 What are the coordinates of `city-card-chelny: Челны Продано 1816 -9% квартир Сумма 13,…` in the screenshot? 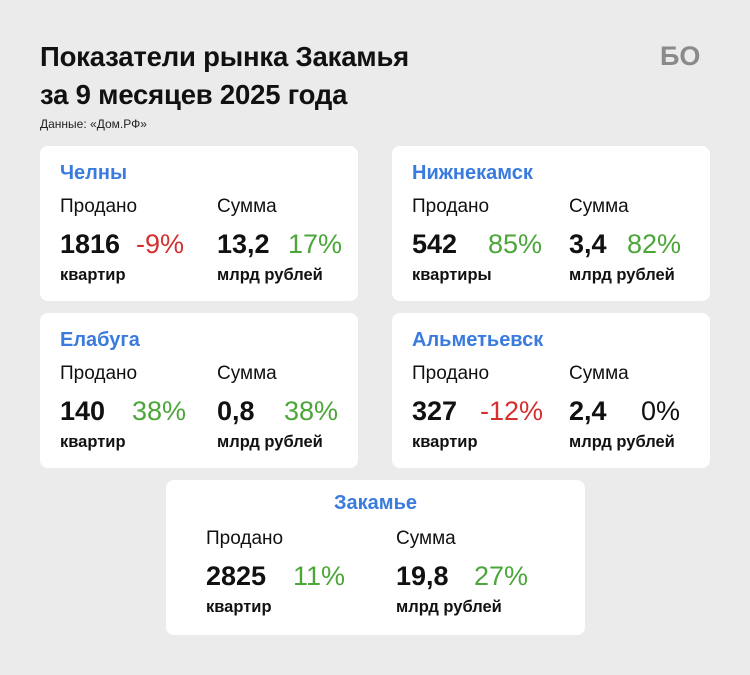 It's located at (199, 223).